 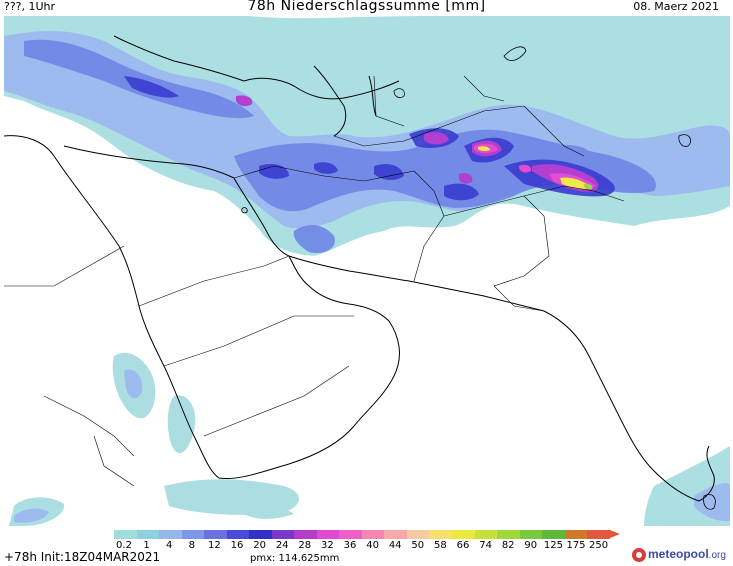 I want to click on legend-label: 40, so click(x=372, y=545).